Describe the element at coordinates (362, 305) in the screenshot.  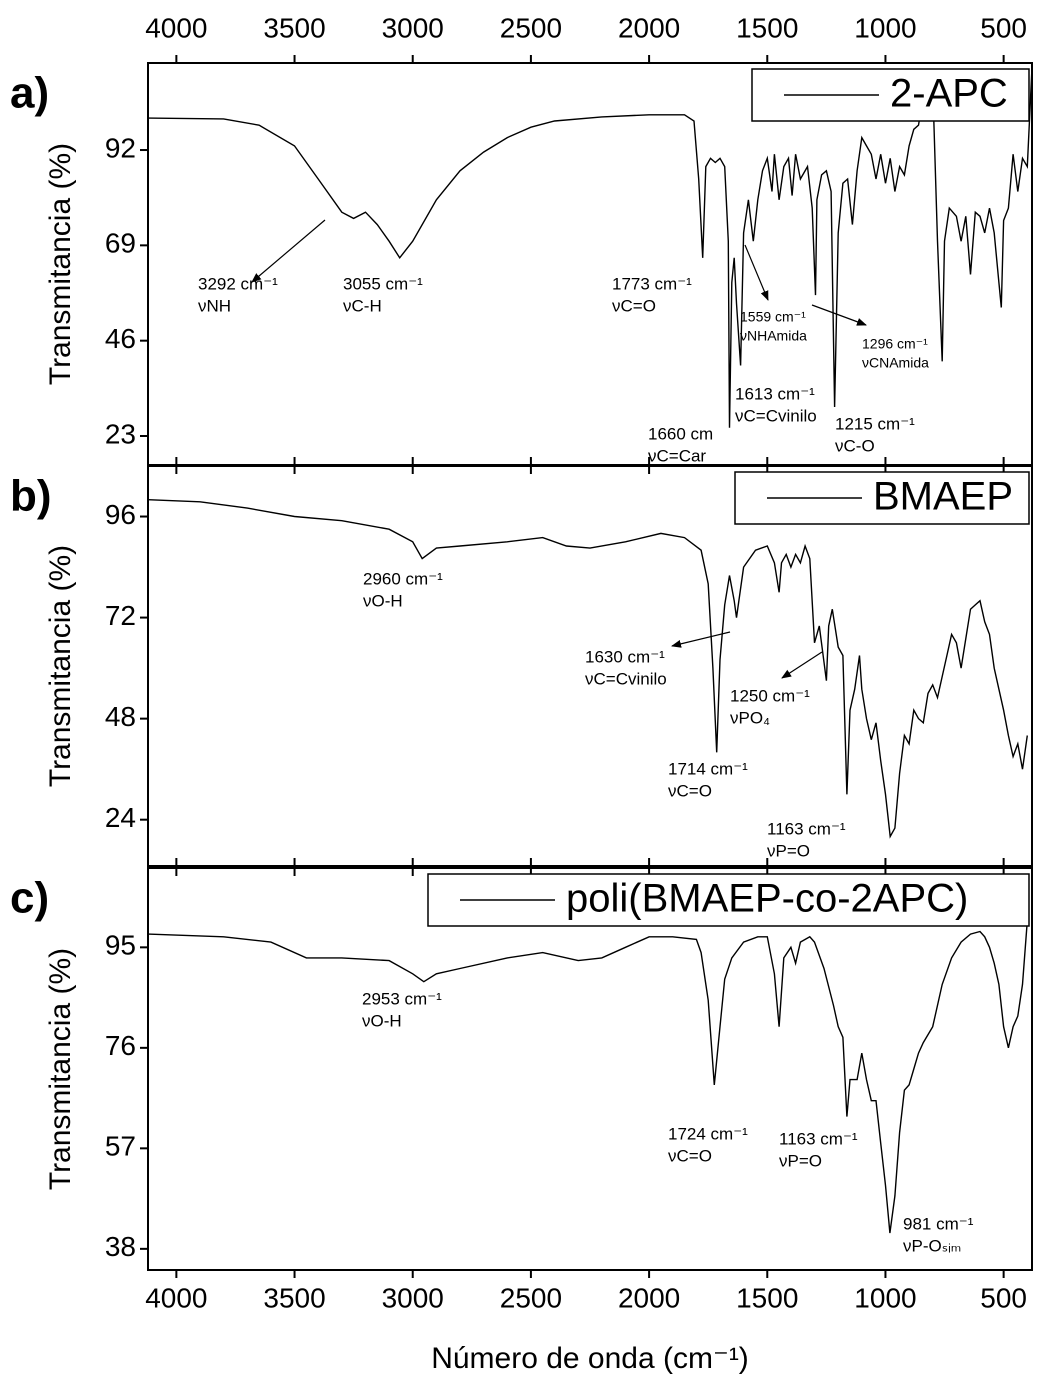
I see `peak-annotation: νC-H` at that location.